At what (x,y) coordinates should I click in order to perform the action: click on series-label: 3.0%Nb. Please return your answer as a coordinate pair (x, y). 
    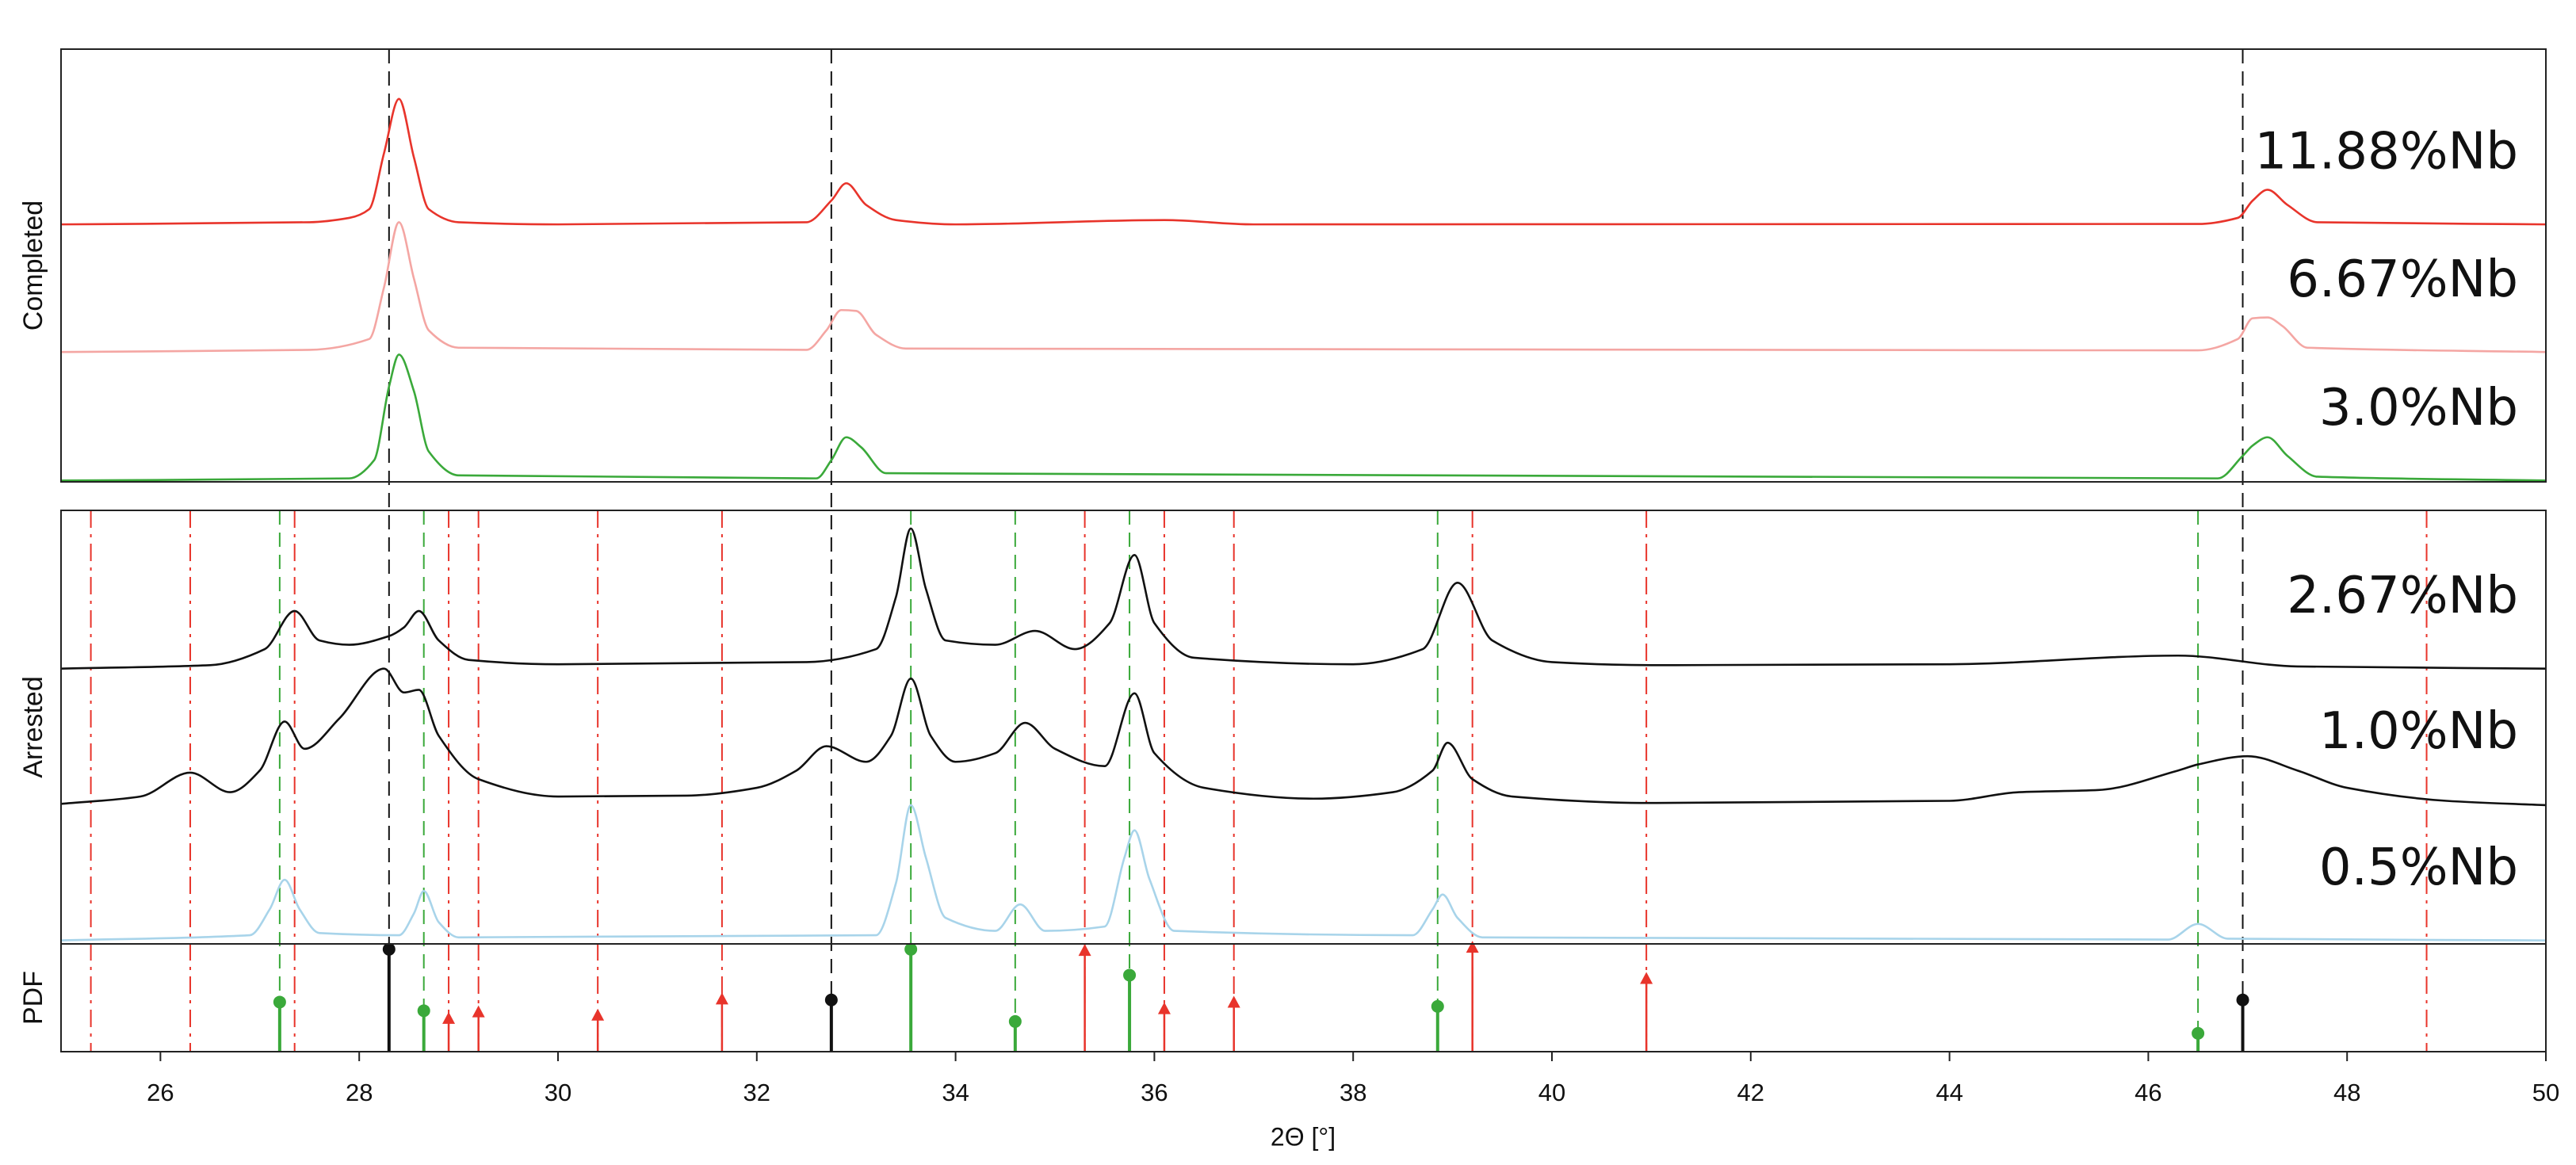
    Looking at the image, I should click on (2418, 408).